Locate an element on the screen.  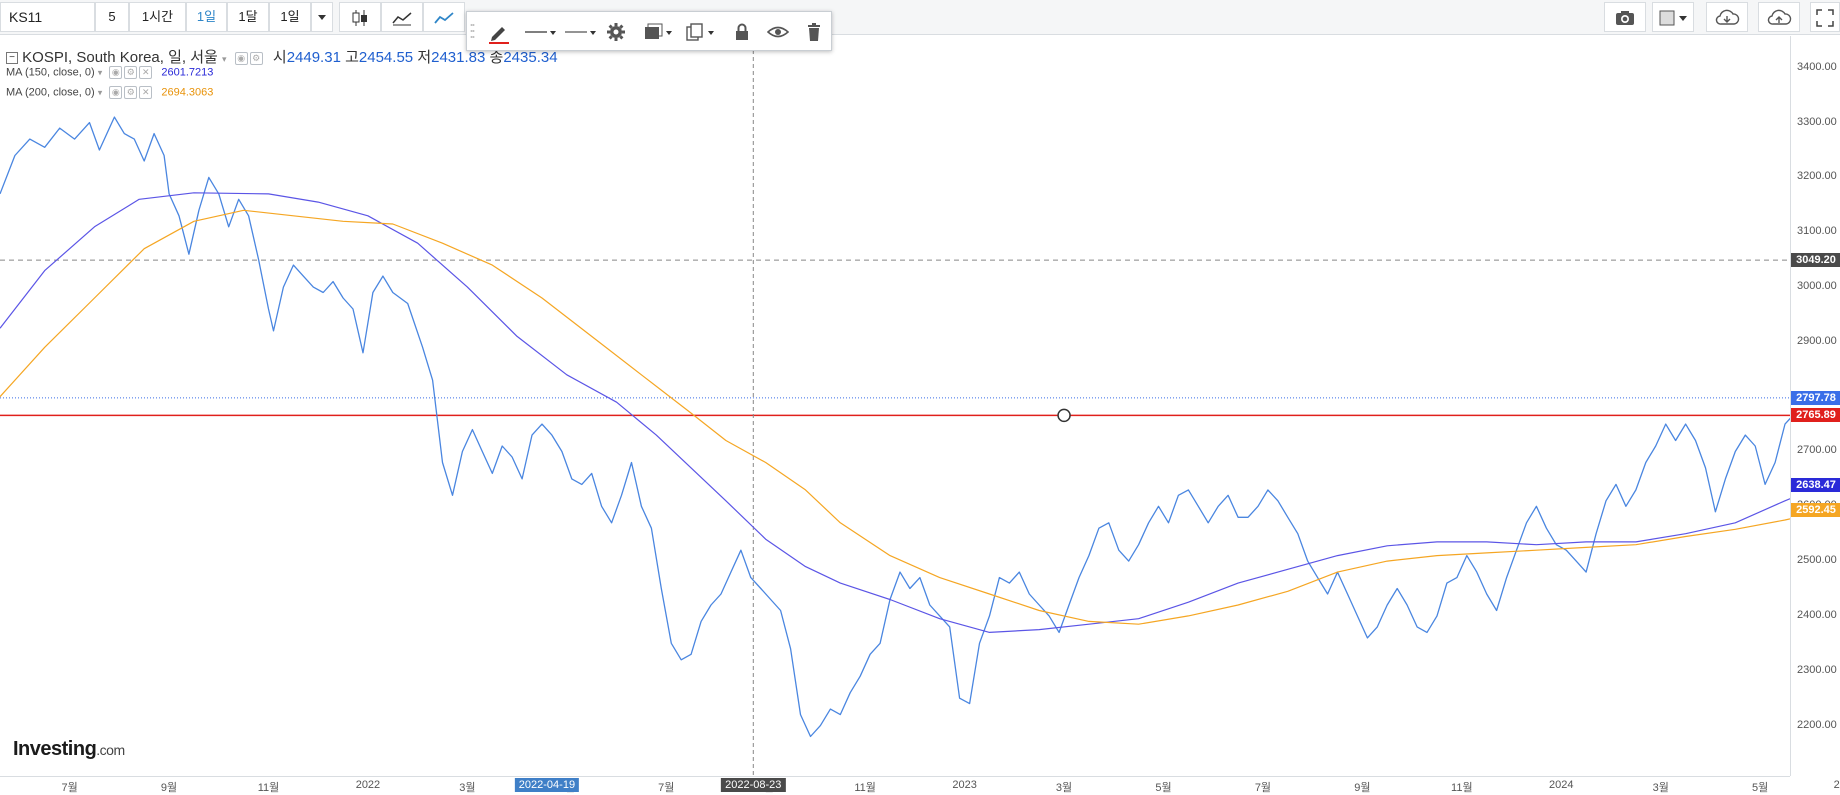
legend-open-value: 2449.31 is located at coordinates (313, 57).